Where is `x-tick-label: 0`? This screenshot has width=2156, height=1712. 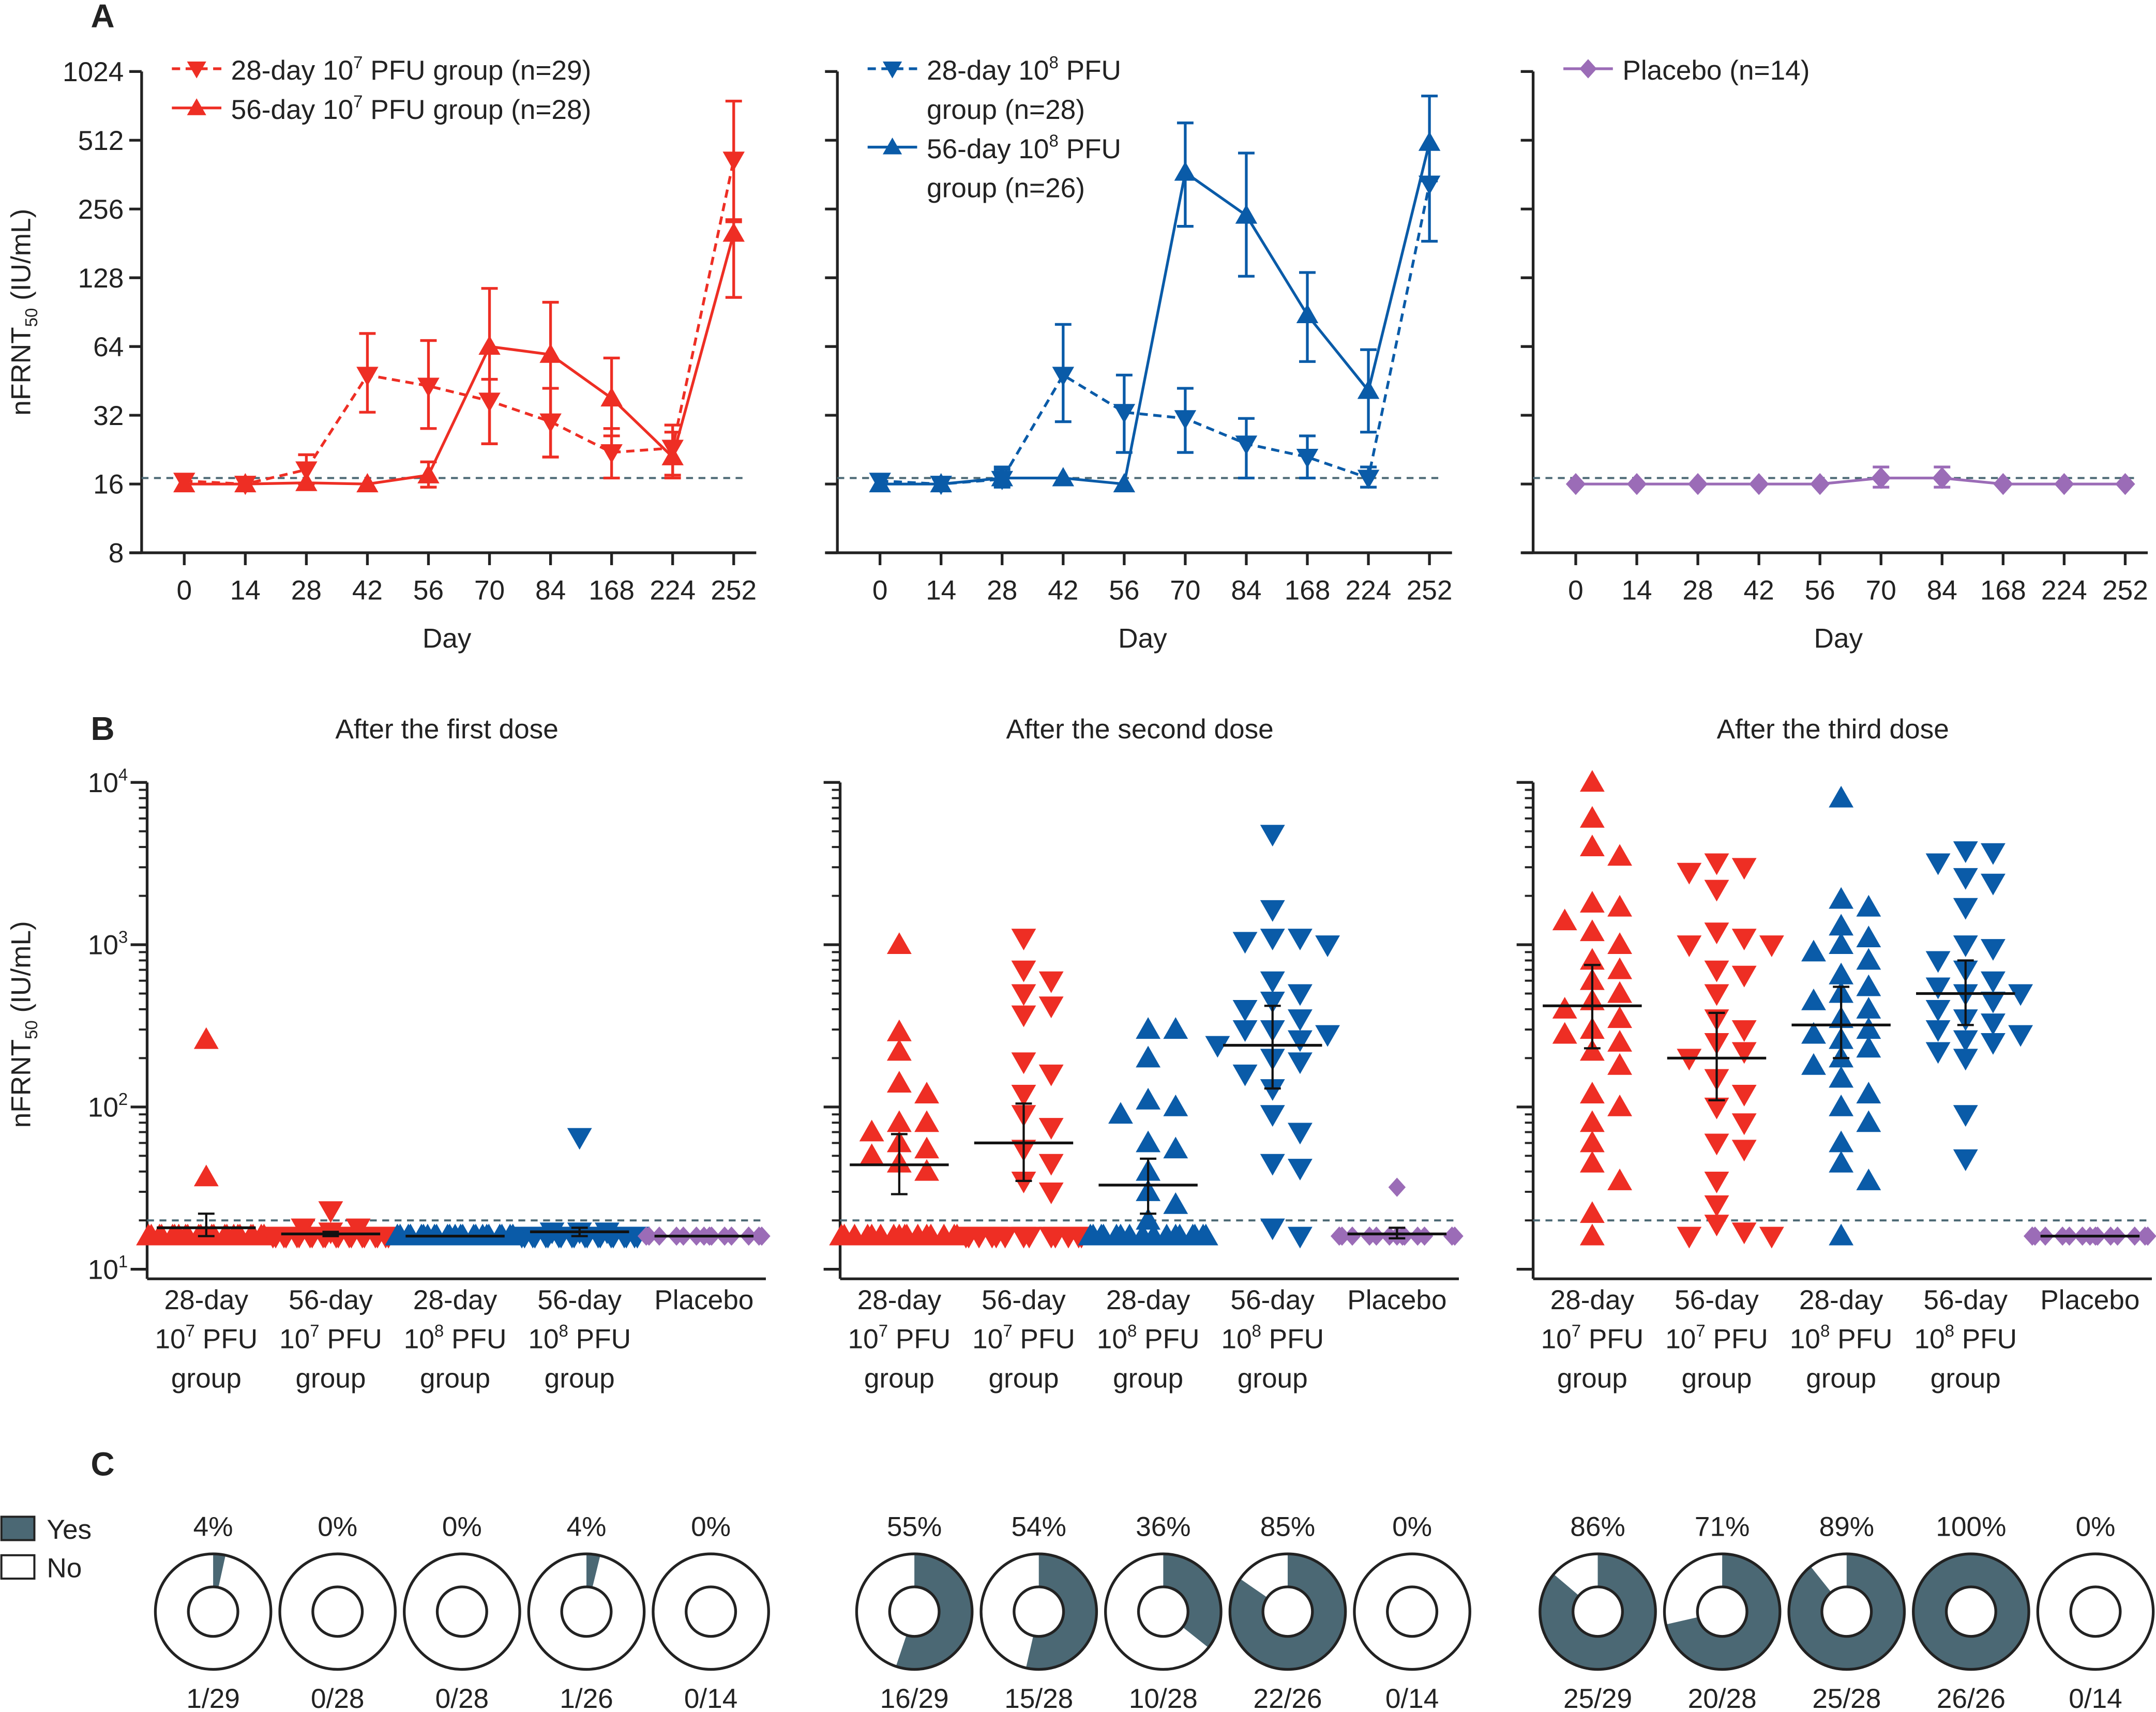 x-tick-label: 0 is located at coordinates (184, 590).